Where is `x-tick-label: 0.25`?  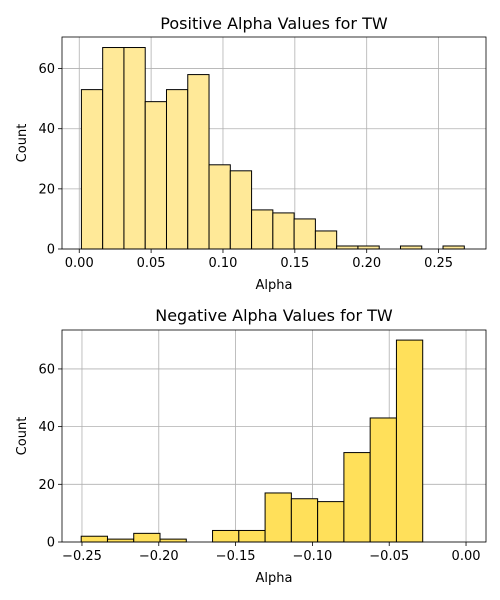
x-tick-label: 0.25 is located at coordinates (438, 263).